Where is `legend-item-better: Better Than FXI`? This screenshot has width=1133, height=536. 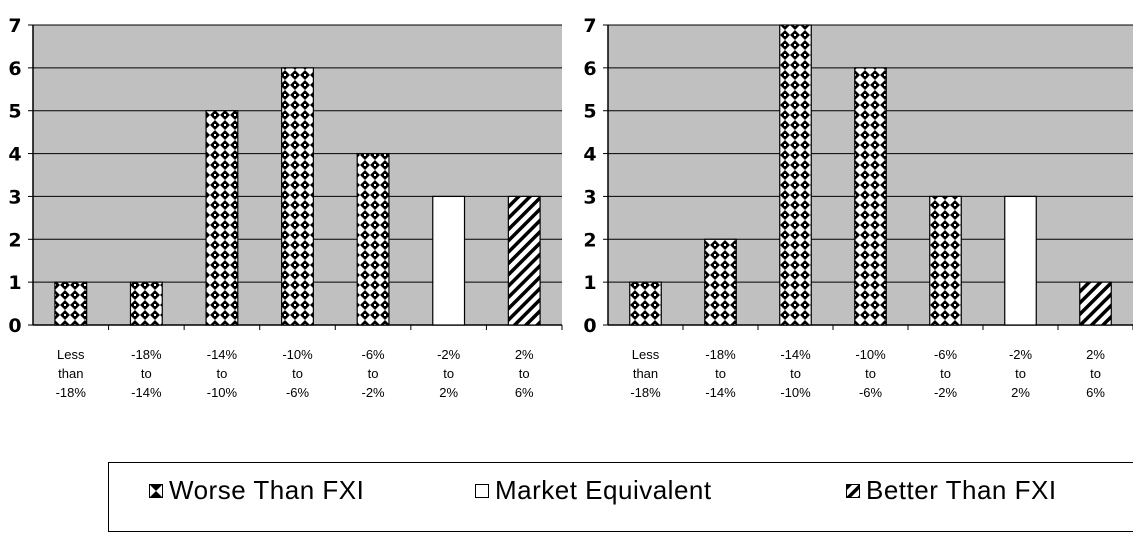
legend-item-better: Better Than FXI is located at coordinates (951, 490).